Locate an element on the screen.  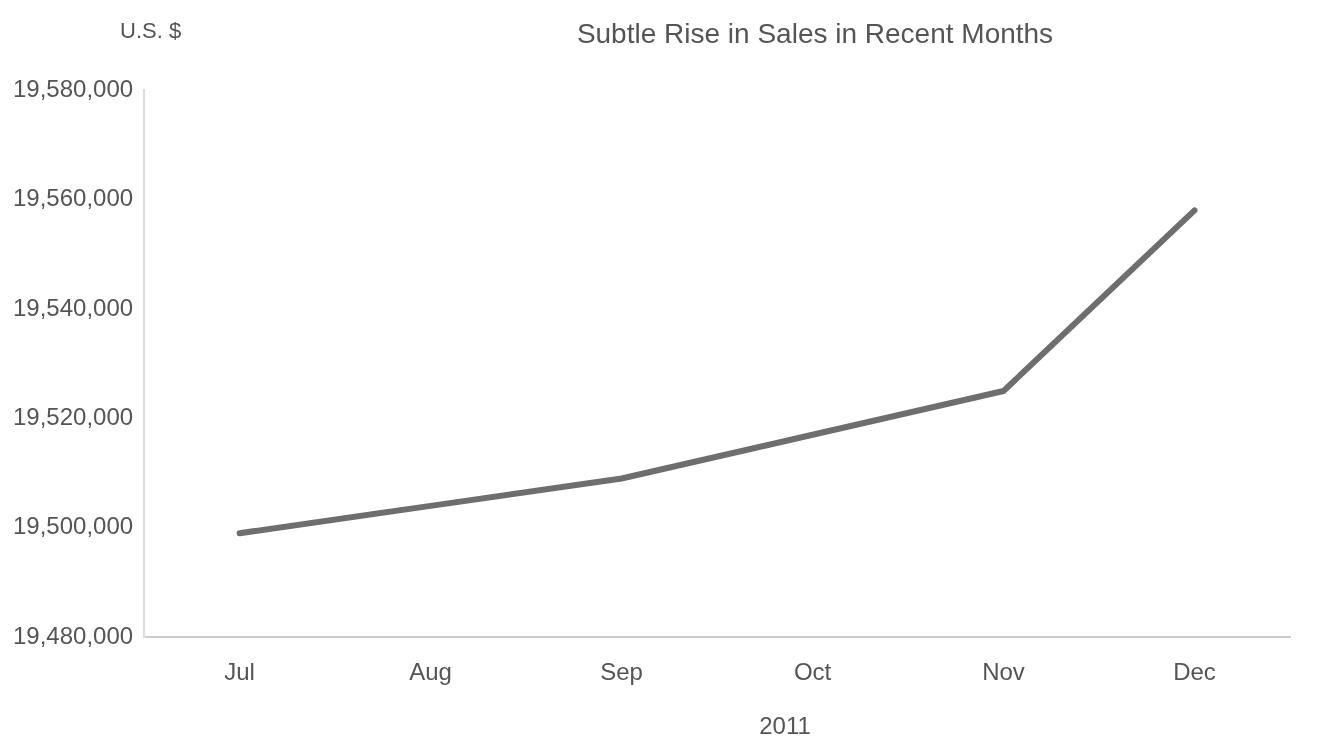
x-tick-label: Sep is located at coordinates (621, 672).